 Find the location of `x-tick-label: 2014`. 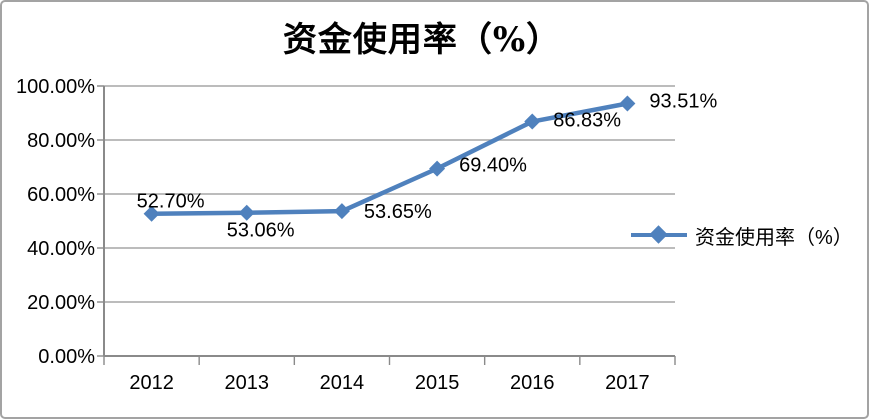

x-tick-label: 2014 is located at coordinates (342, 383).